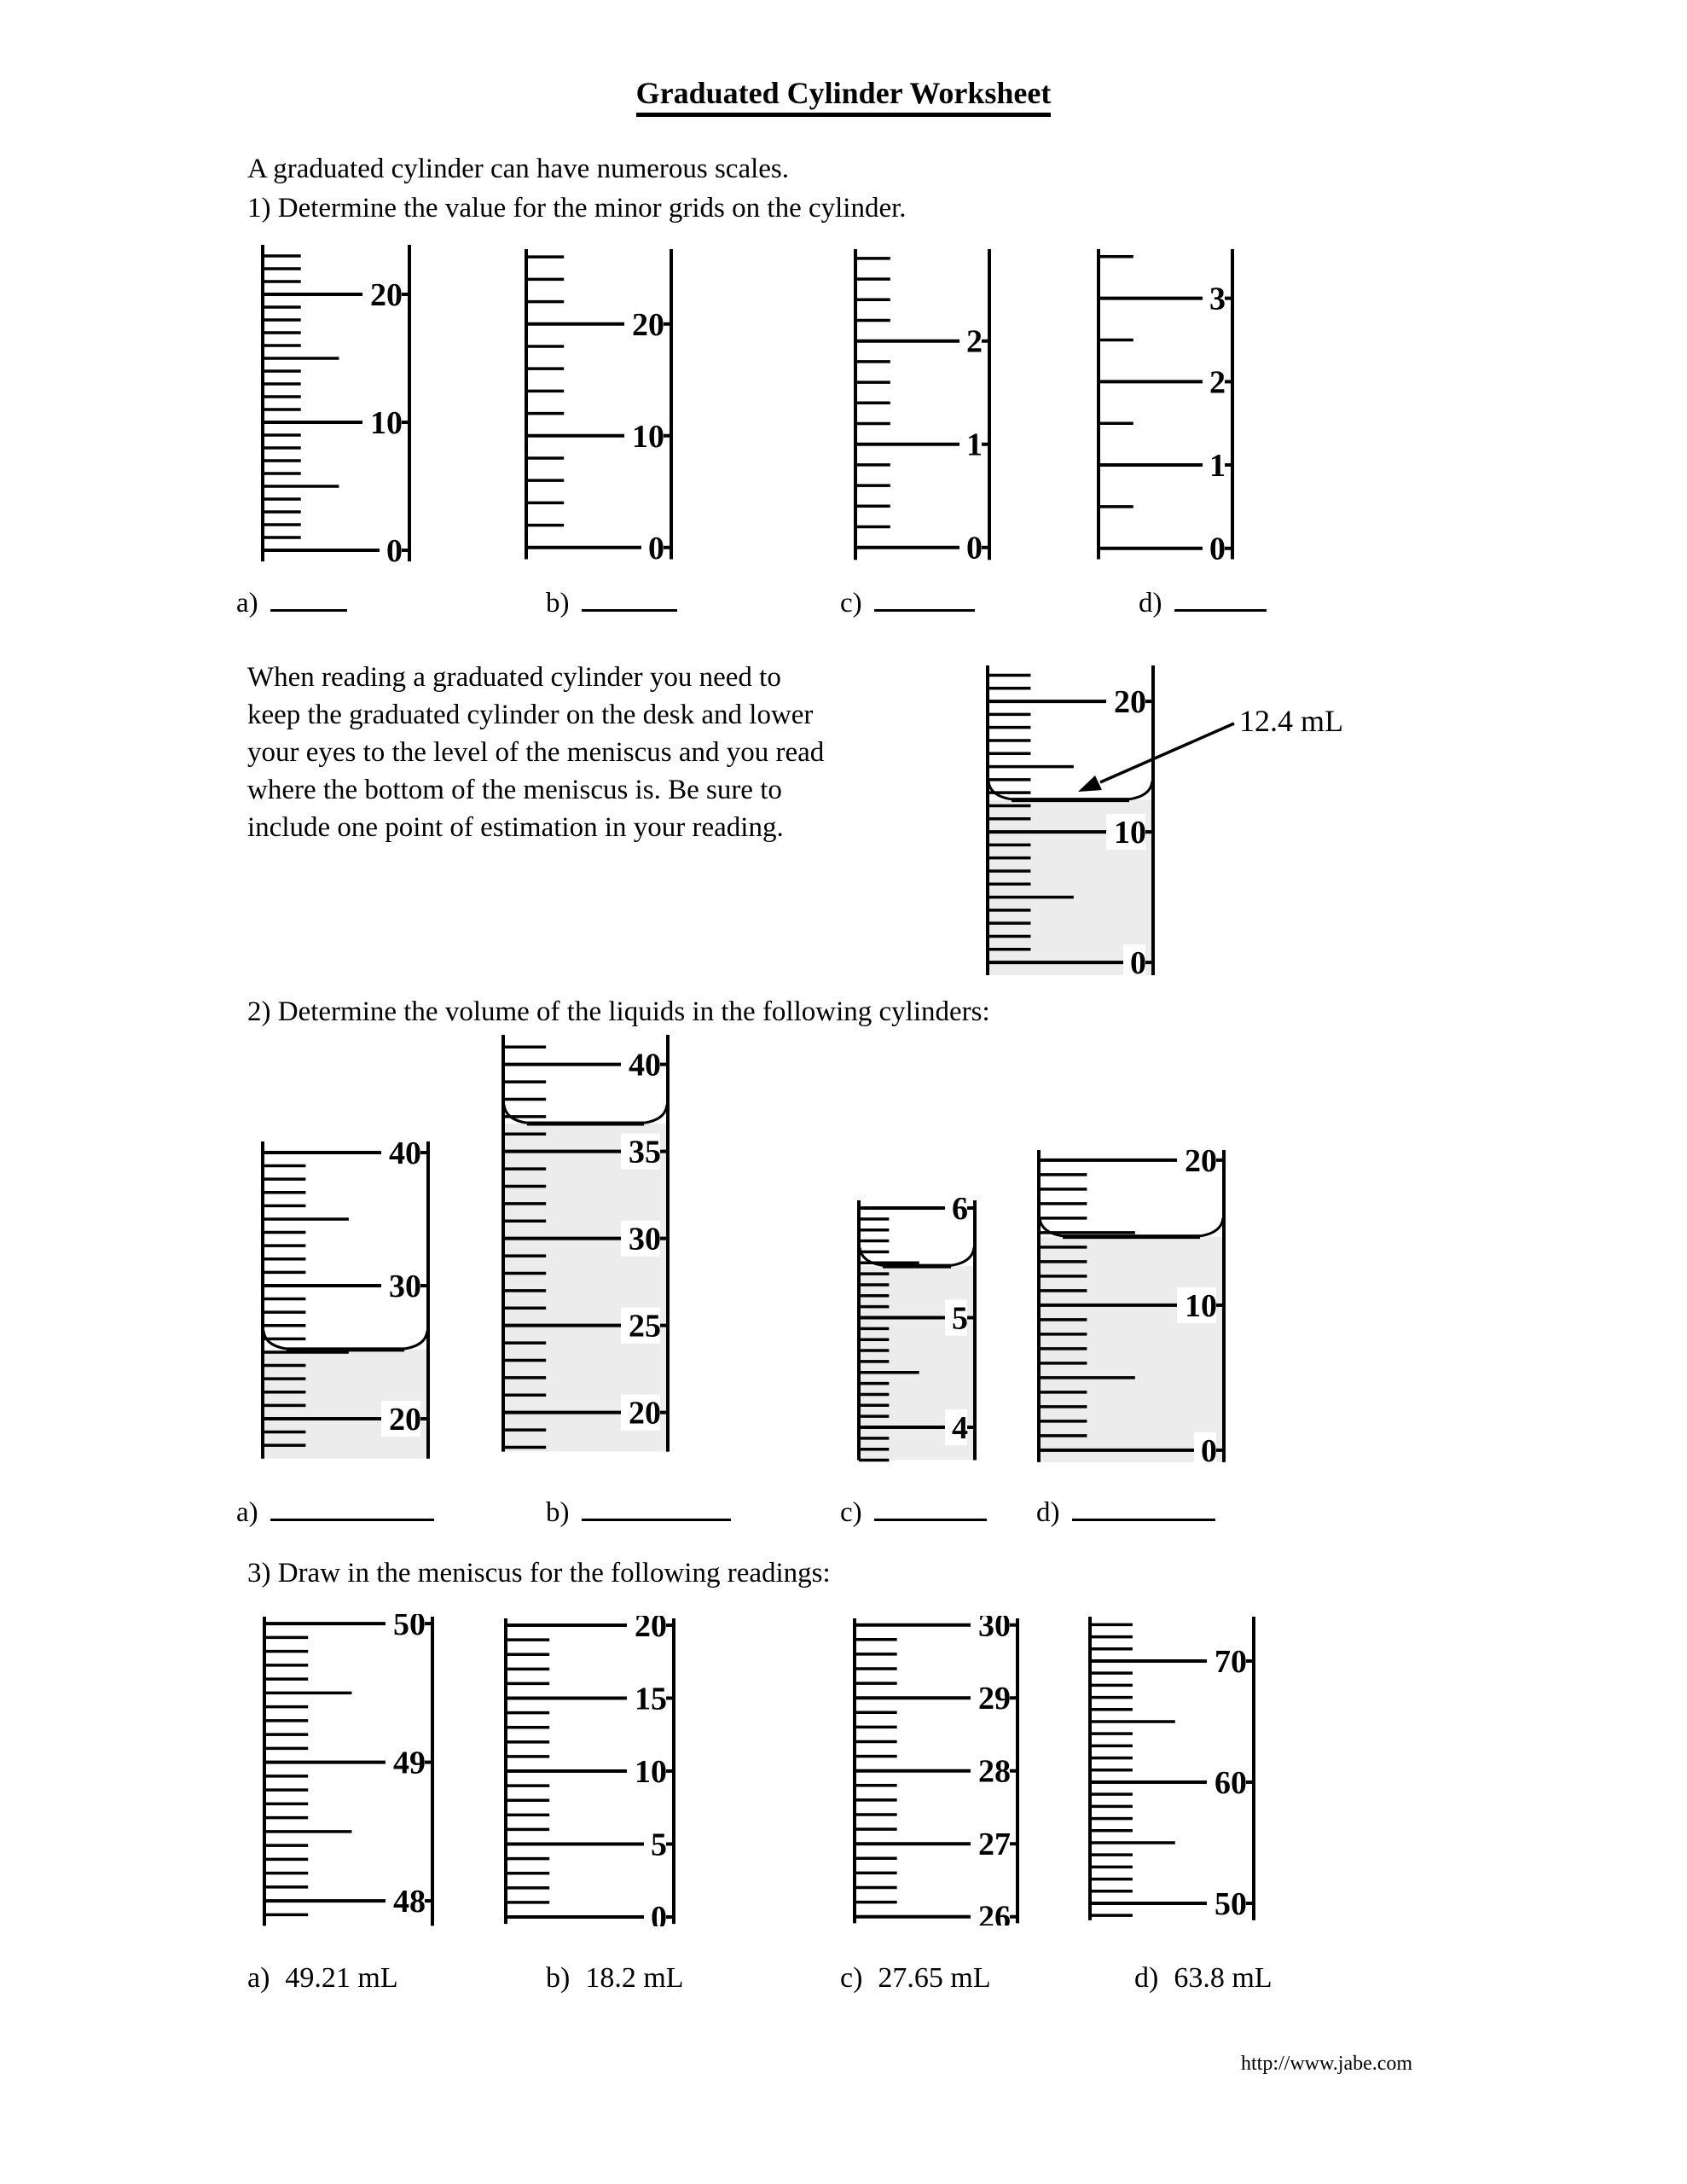 Image resolution: width=1687 pixels, height=2184 pixels. What do you see at coordinates (349, 1766) in the screenshot?
I see `cylinder-scale-q3a: 48 49 50` at bounding box center [349, 1766].